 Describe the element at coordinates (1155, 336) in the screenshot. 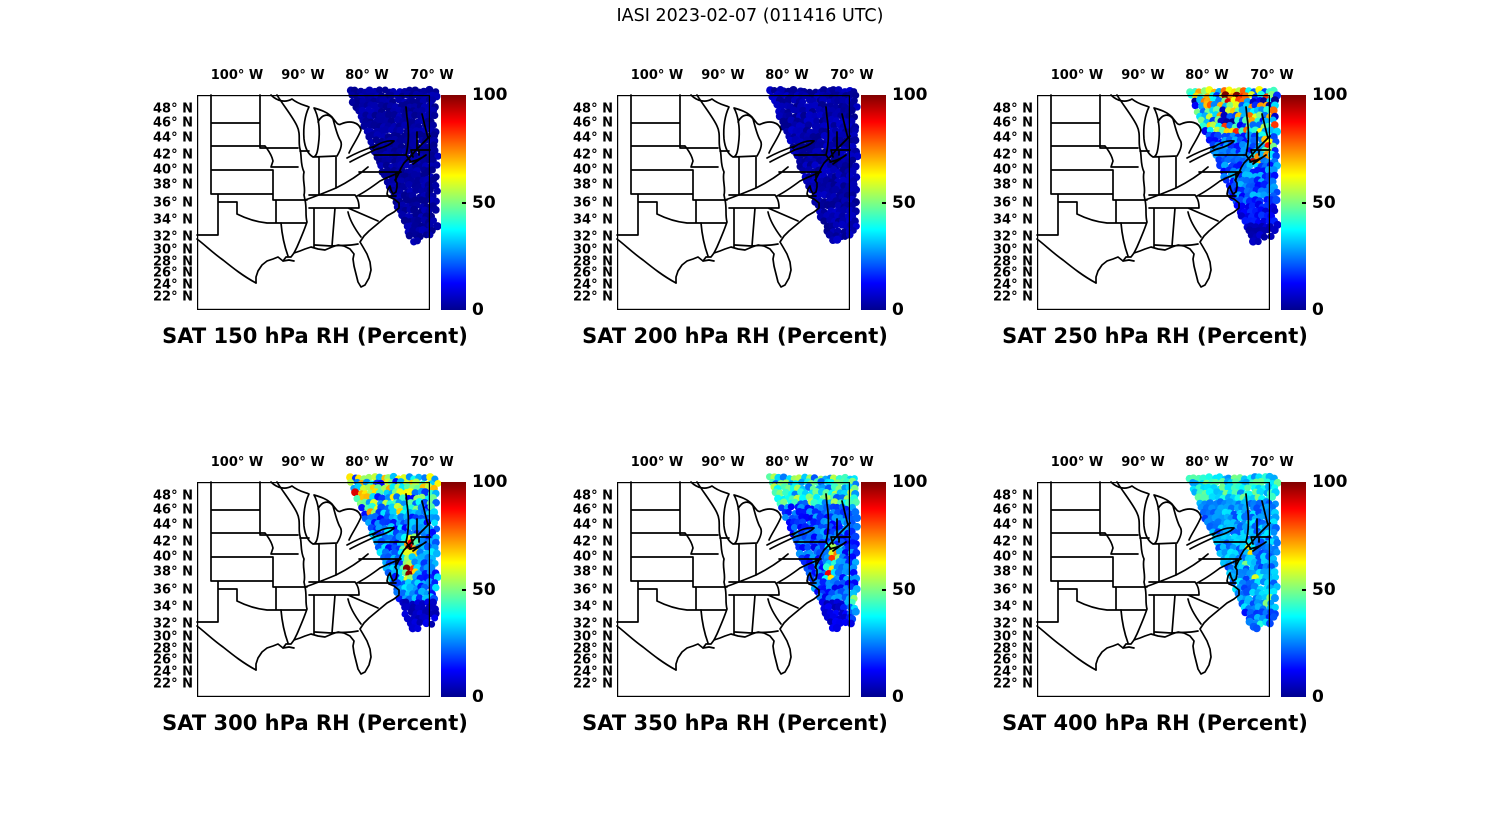

I see `panel-title: SAT 250 hPa RH (Percent)` at that location.